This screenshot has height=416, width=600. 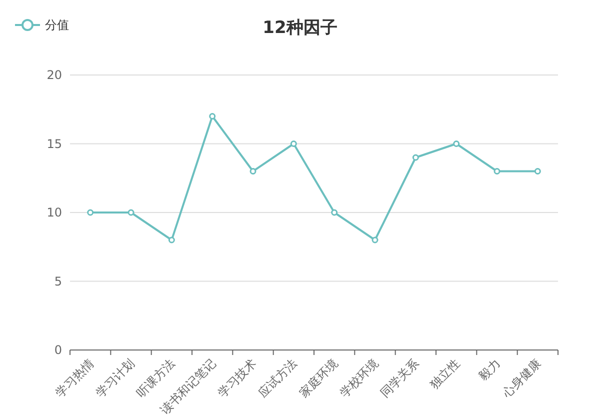 What do you see at coordinates (54, 143) in the screenshot?
I see `y-tick-label: 15` at bounding box center [54, 143].